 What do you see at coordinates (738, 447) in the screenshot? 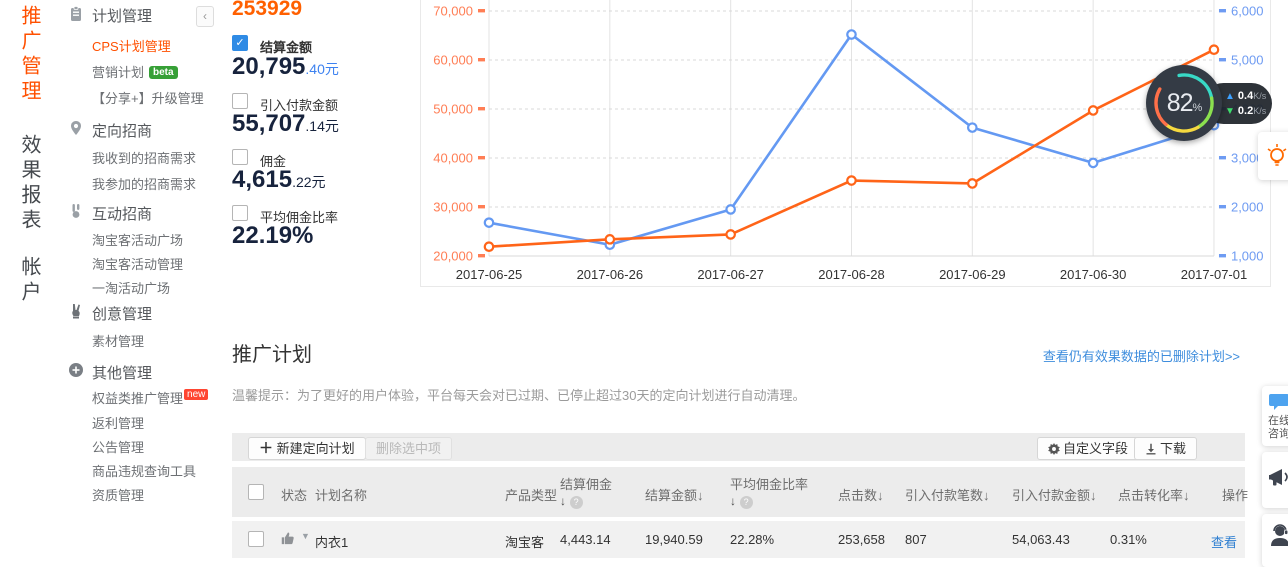
I see `table-toolbar: ＋ 新建定向计划 删除选中项 自定义字段 下载` at bounding box center [738, 447].